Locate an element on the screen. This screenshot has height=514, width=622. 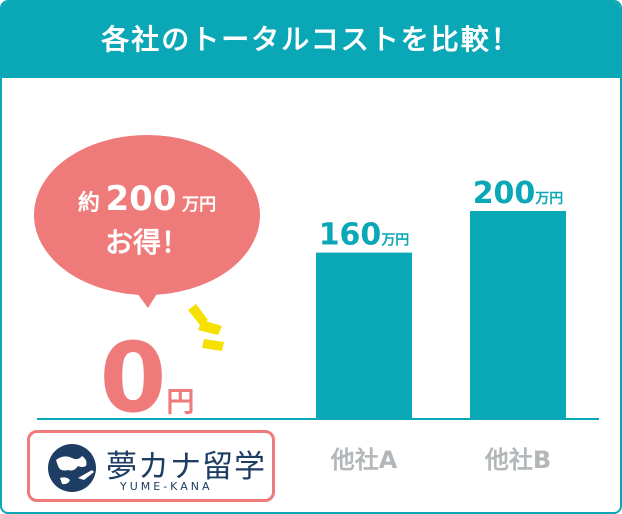
chart-title: 各社のトータルコストを比較！ is located at coordinates (311, 39).